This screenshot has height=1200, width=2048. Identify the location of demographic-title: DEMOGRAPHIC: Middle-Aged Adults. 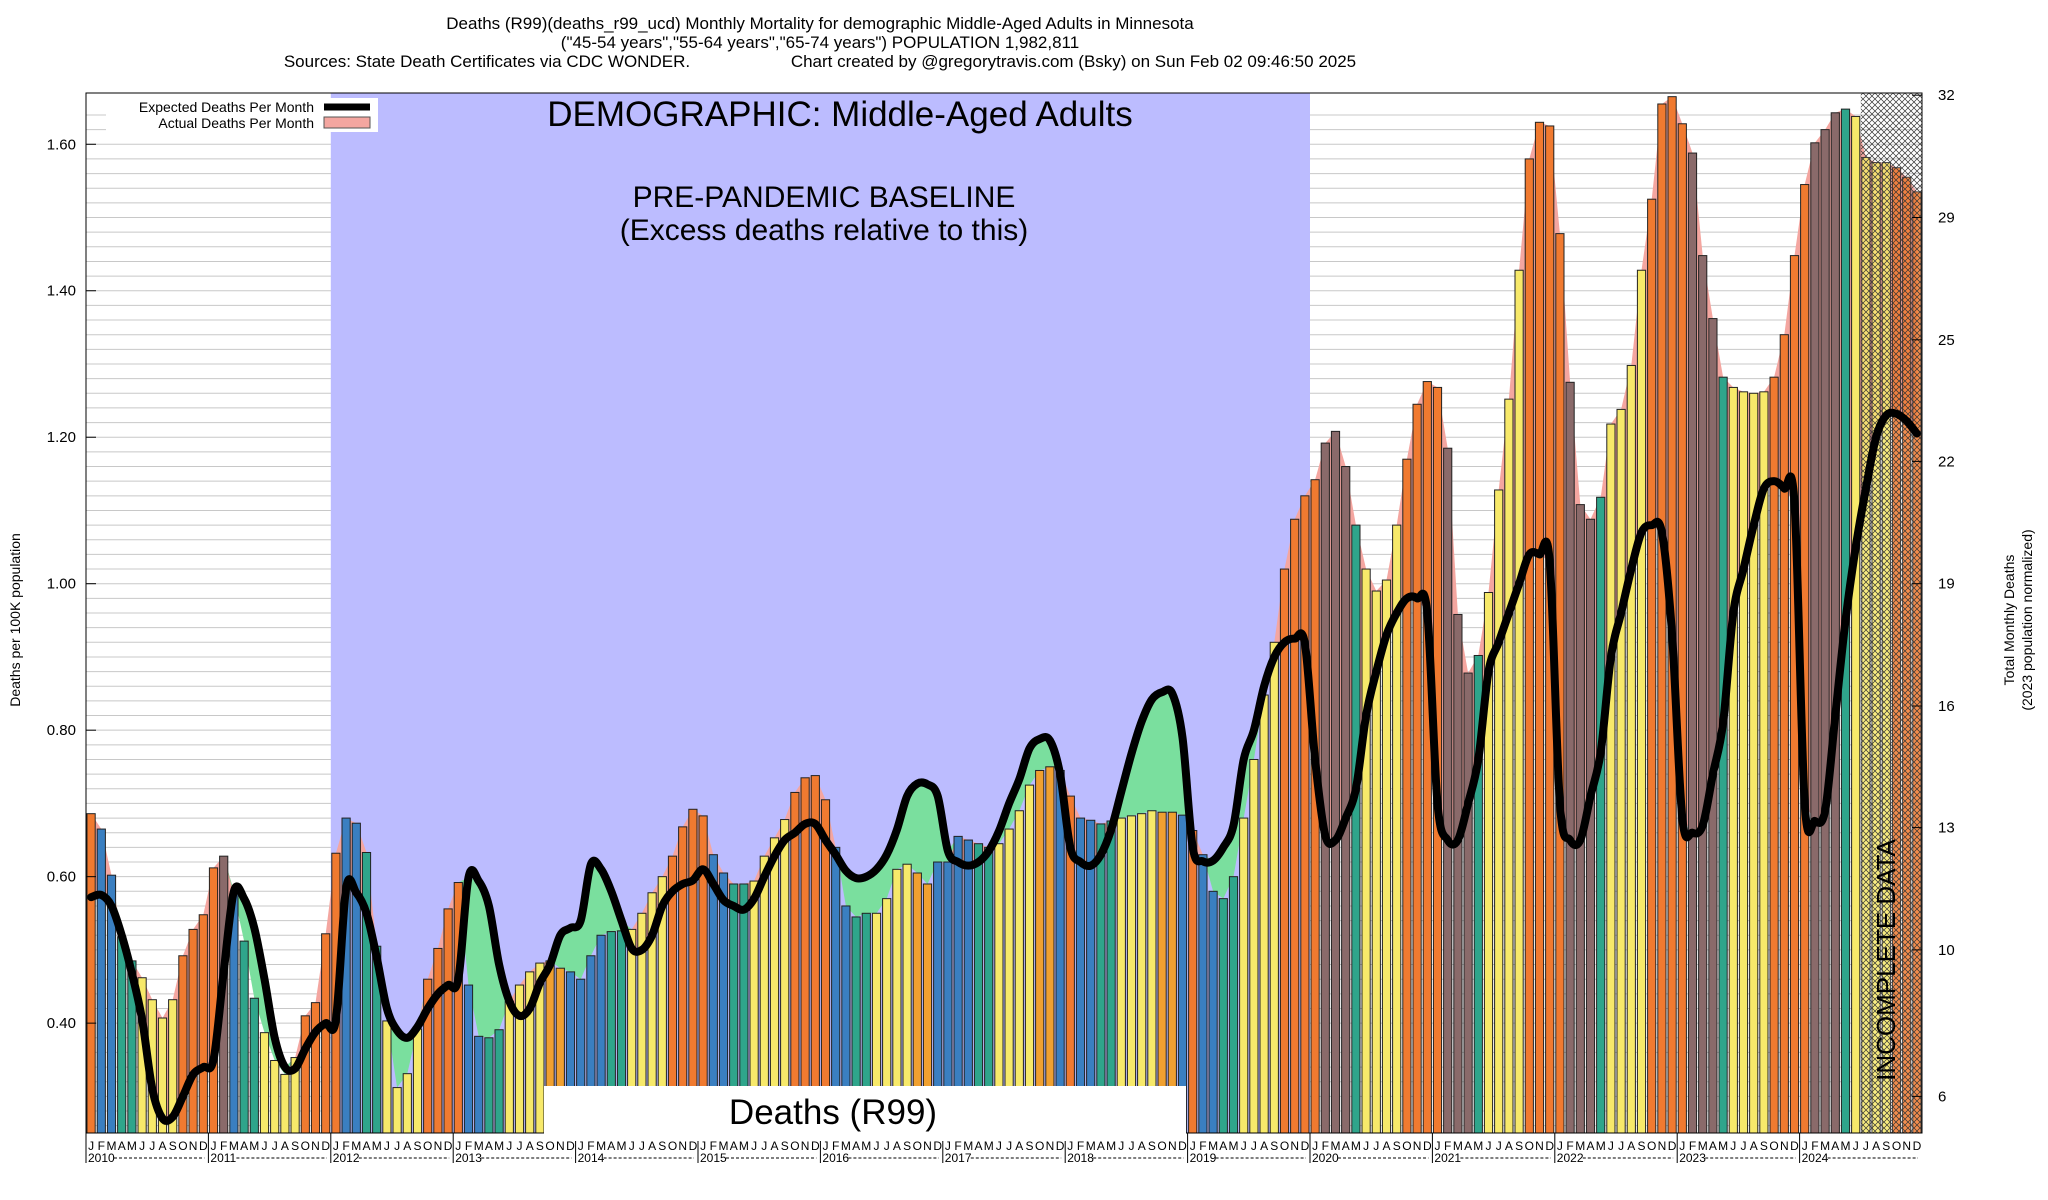
(839, 114).